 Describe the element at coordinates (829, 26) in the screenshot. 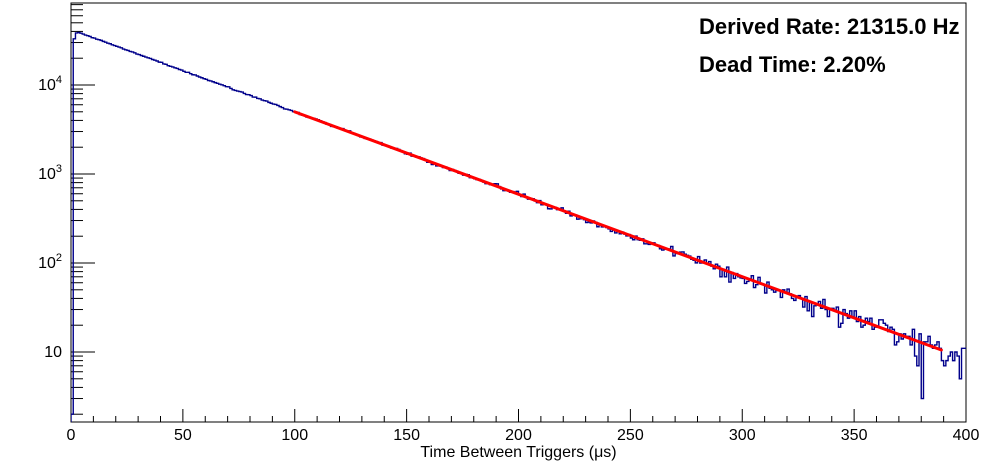

I see `annotation-derived-rate: Derived Rate: 21315.0 Hz` at that location.